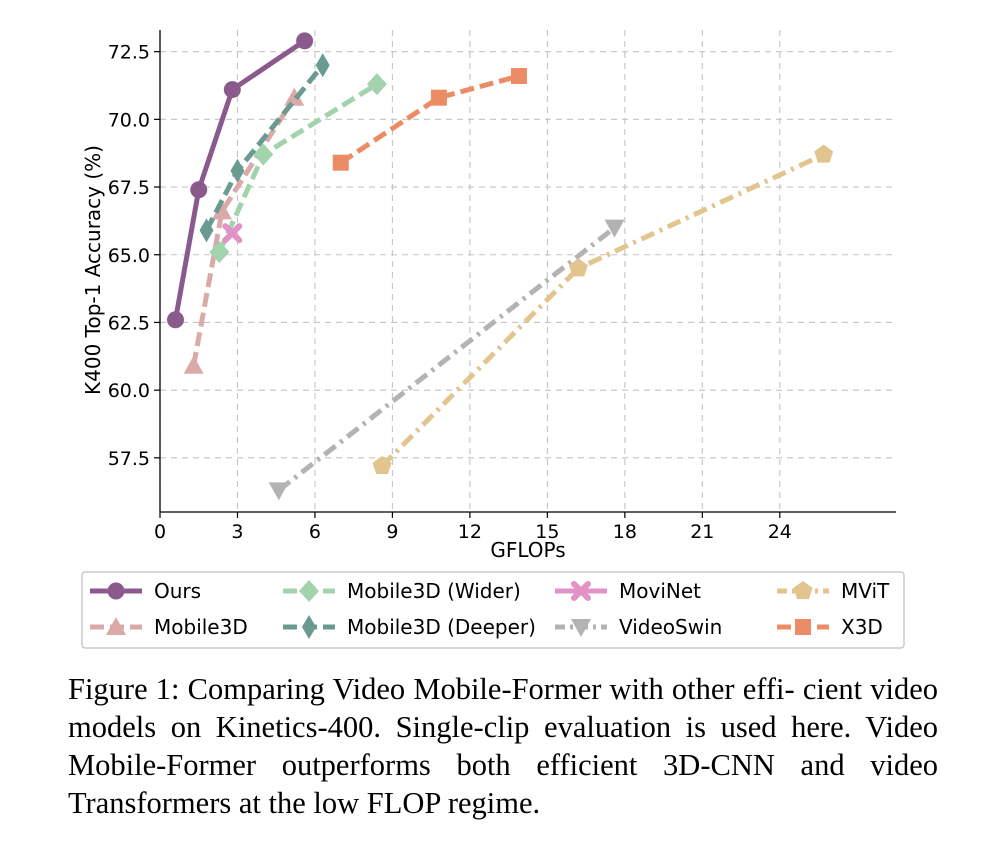 The width and height of the screenshot is (1004, 844). Describe the element at coordinates (237, 532) in the screenshot. I see `x-tick-label: 3` at that location.